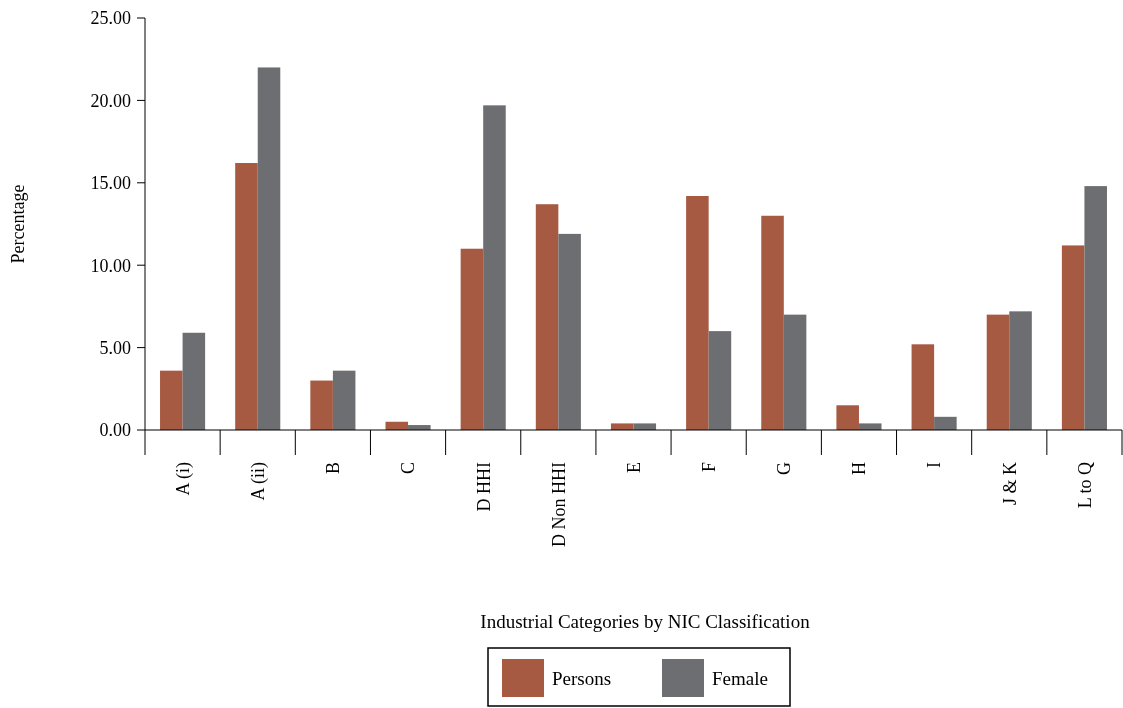 This screenshot has height=708, width=1123. What do you see at coordinates (708, 467) in the screenshot?
I see `x-tick-label: F` at bounding box center [708, 467].